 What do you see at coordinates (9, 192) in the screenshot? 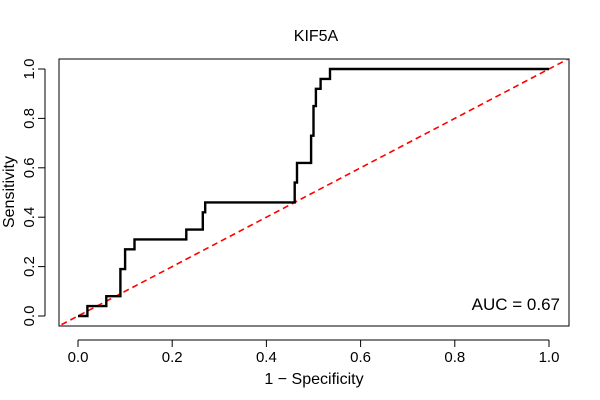
I see `y-axis-label: Sensitivity` at bounding box center [9, 192].